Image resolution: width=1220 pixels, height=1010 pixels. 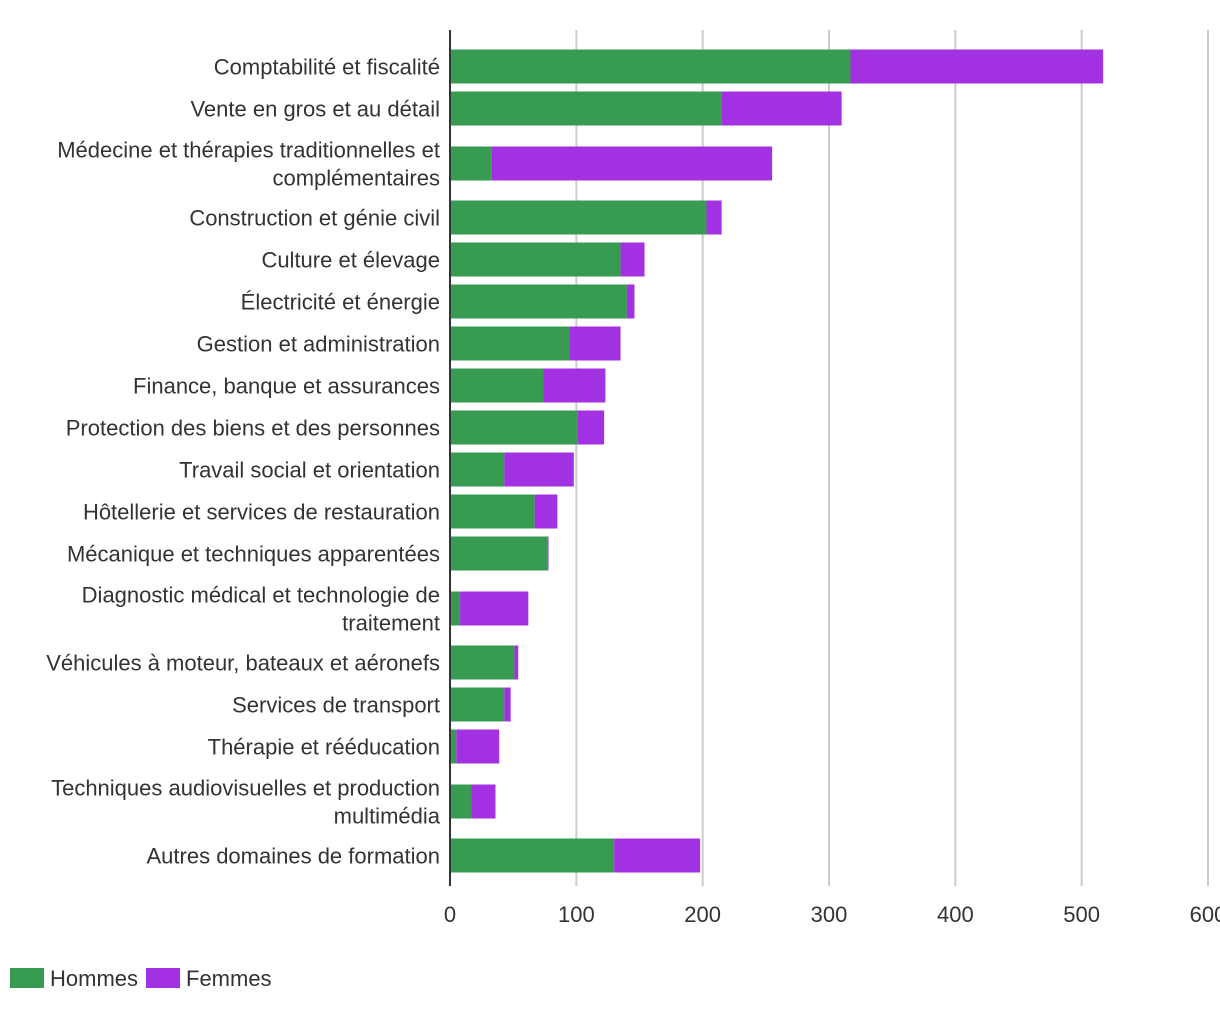 What do you see at coordinates (243, 663) in the screenshot?
I see `category-label: Véhicules à moteur, bateaux et aéronefs` at bounding box center [243, 663].